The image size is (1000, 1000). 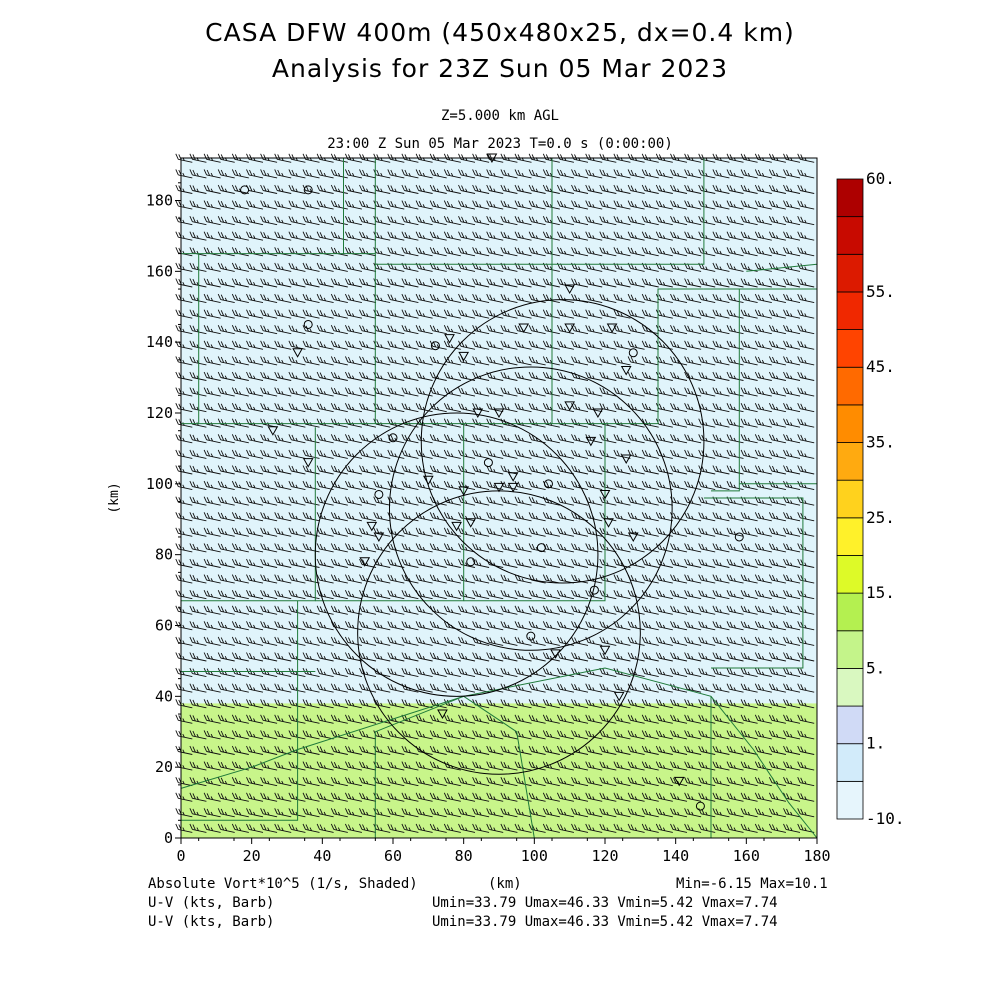 I want to click on y-tick-label-3: 60, so click(x=164, y=626).